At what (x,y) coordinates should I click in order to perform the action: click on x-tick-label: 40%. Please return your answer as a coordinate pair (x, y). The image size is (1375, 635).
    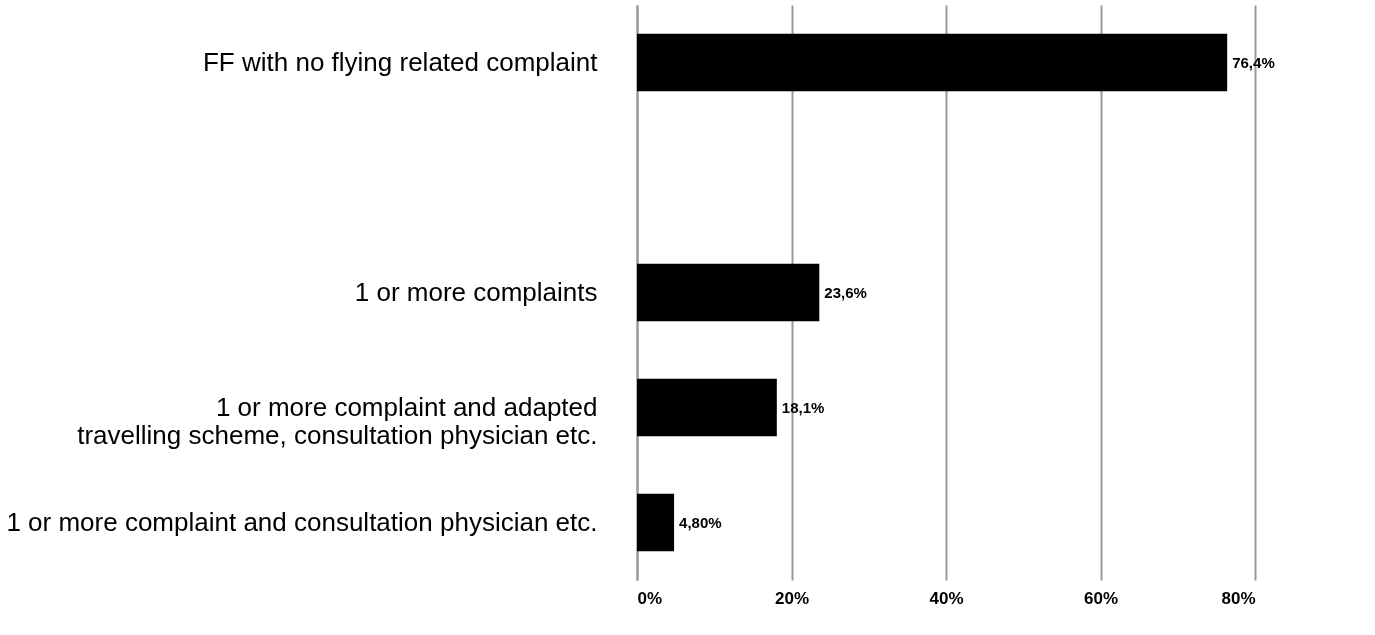
    Looking at the image, I should click on (946, 598).